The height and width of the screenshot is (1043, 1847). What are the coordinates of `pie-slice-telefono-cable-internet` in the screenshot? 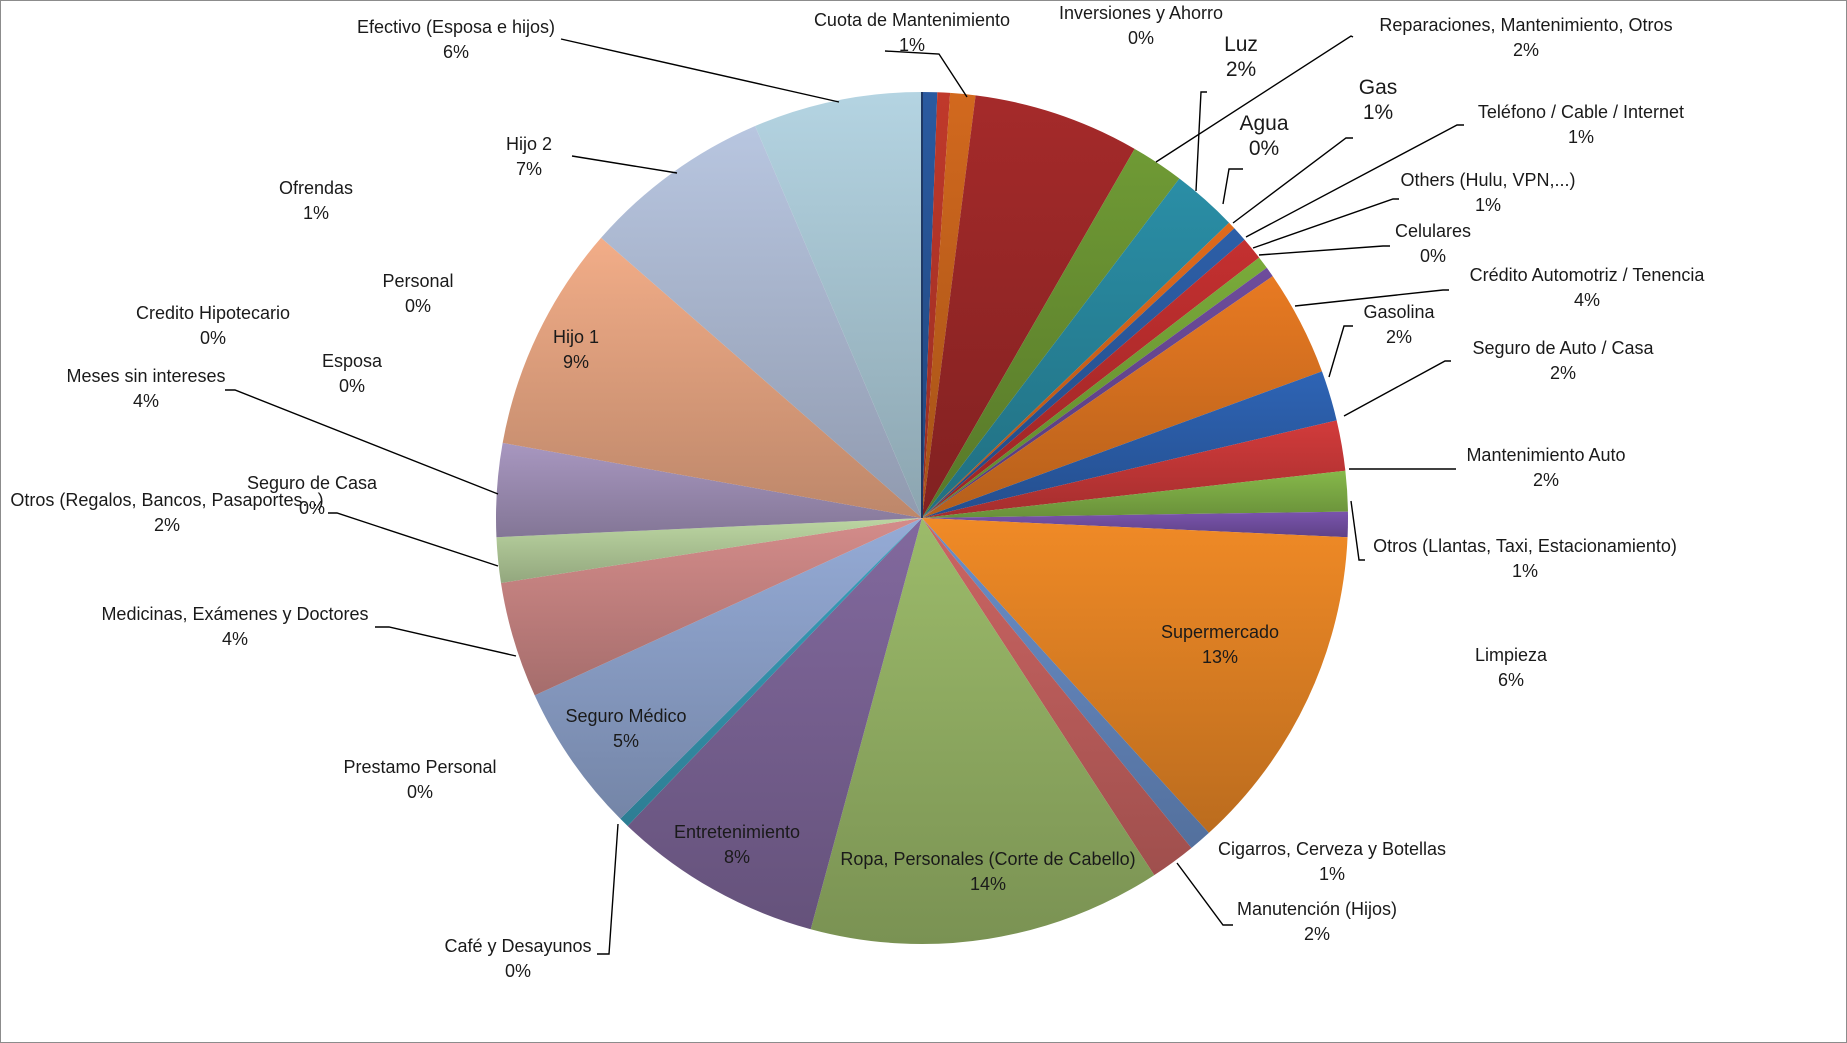 It's located at (1076, 348).